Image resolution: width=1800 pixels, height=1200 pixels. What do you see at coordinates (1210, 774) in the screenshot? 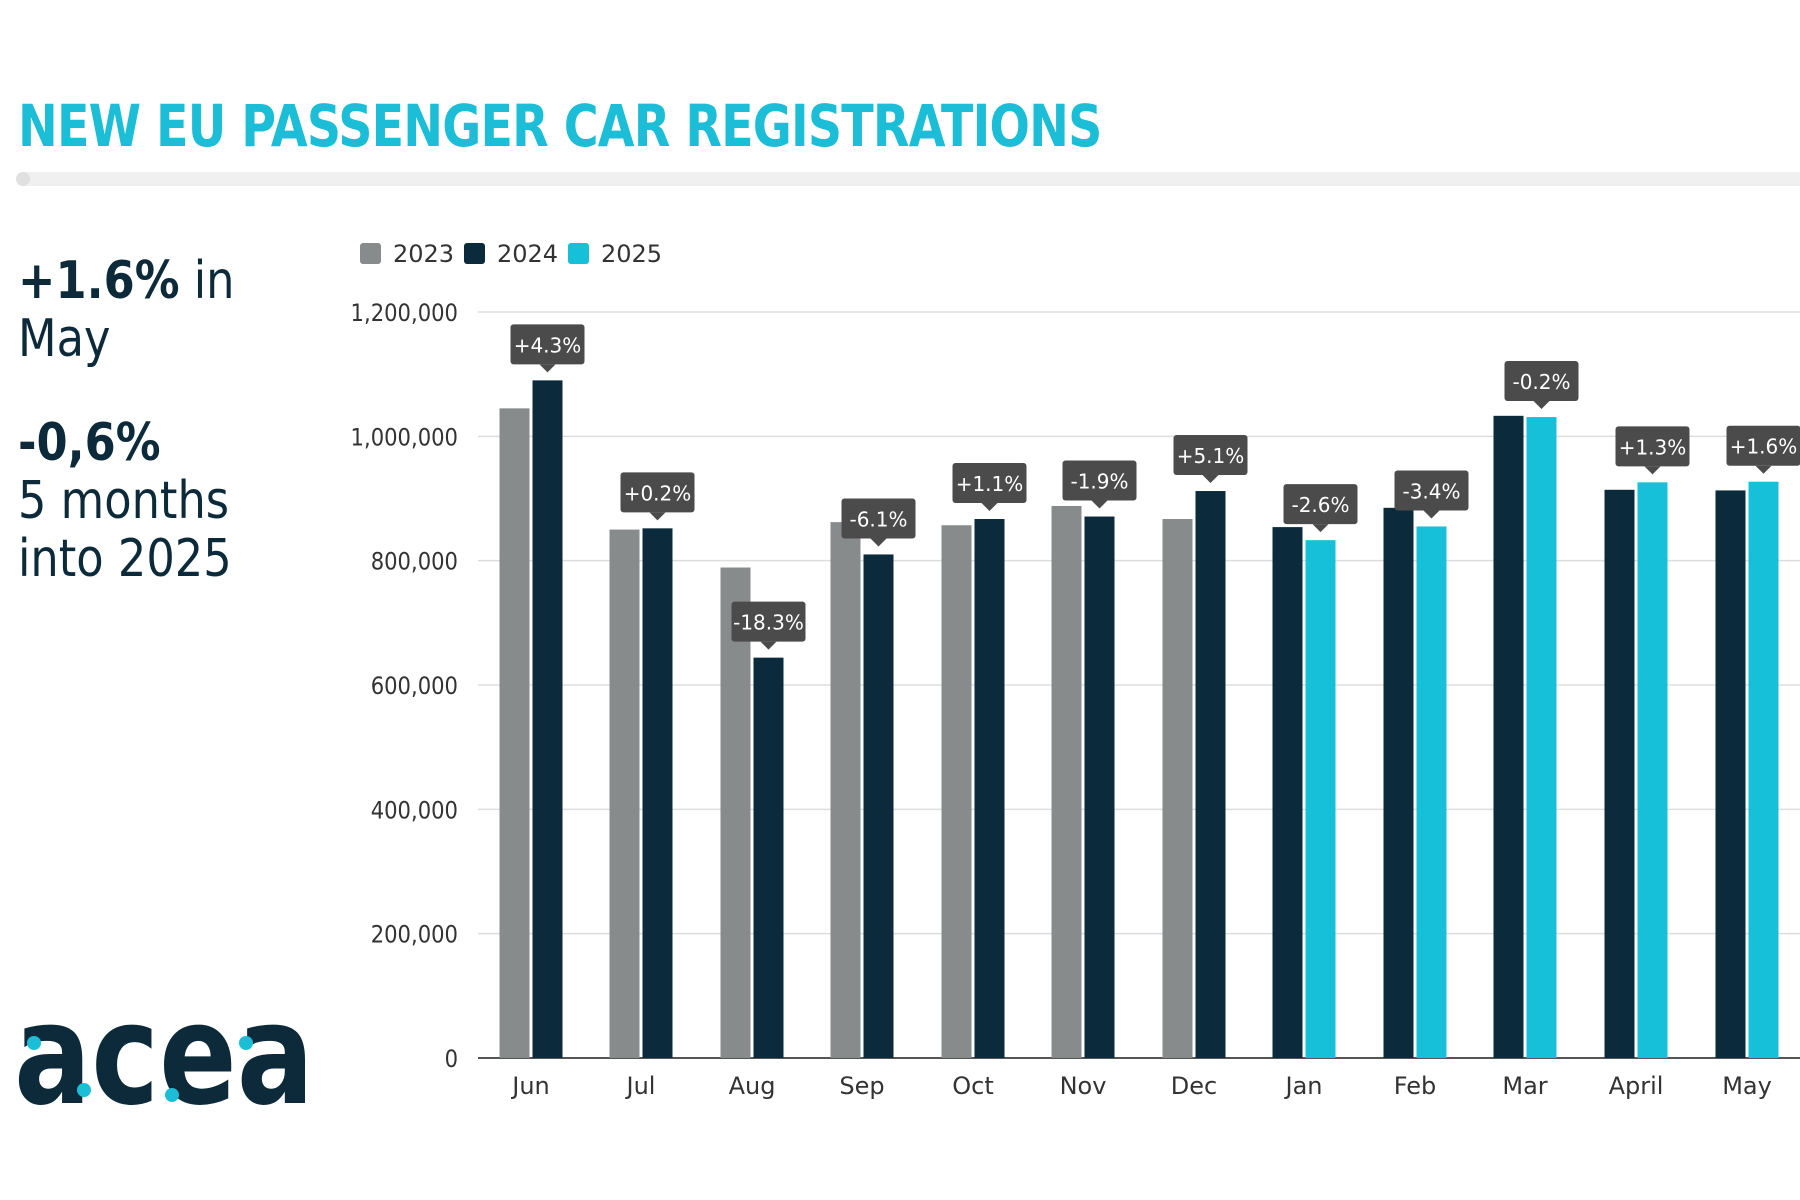
I see `bar-Dec-2024` at bounding box center [1210, 774].